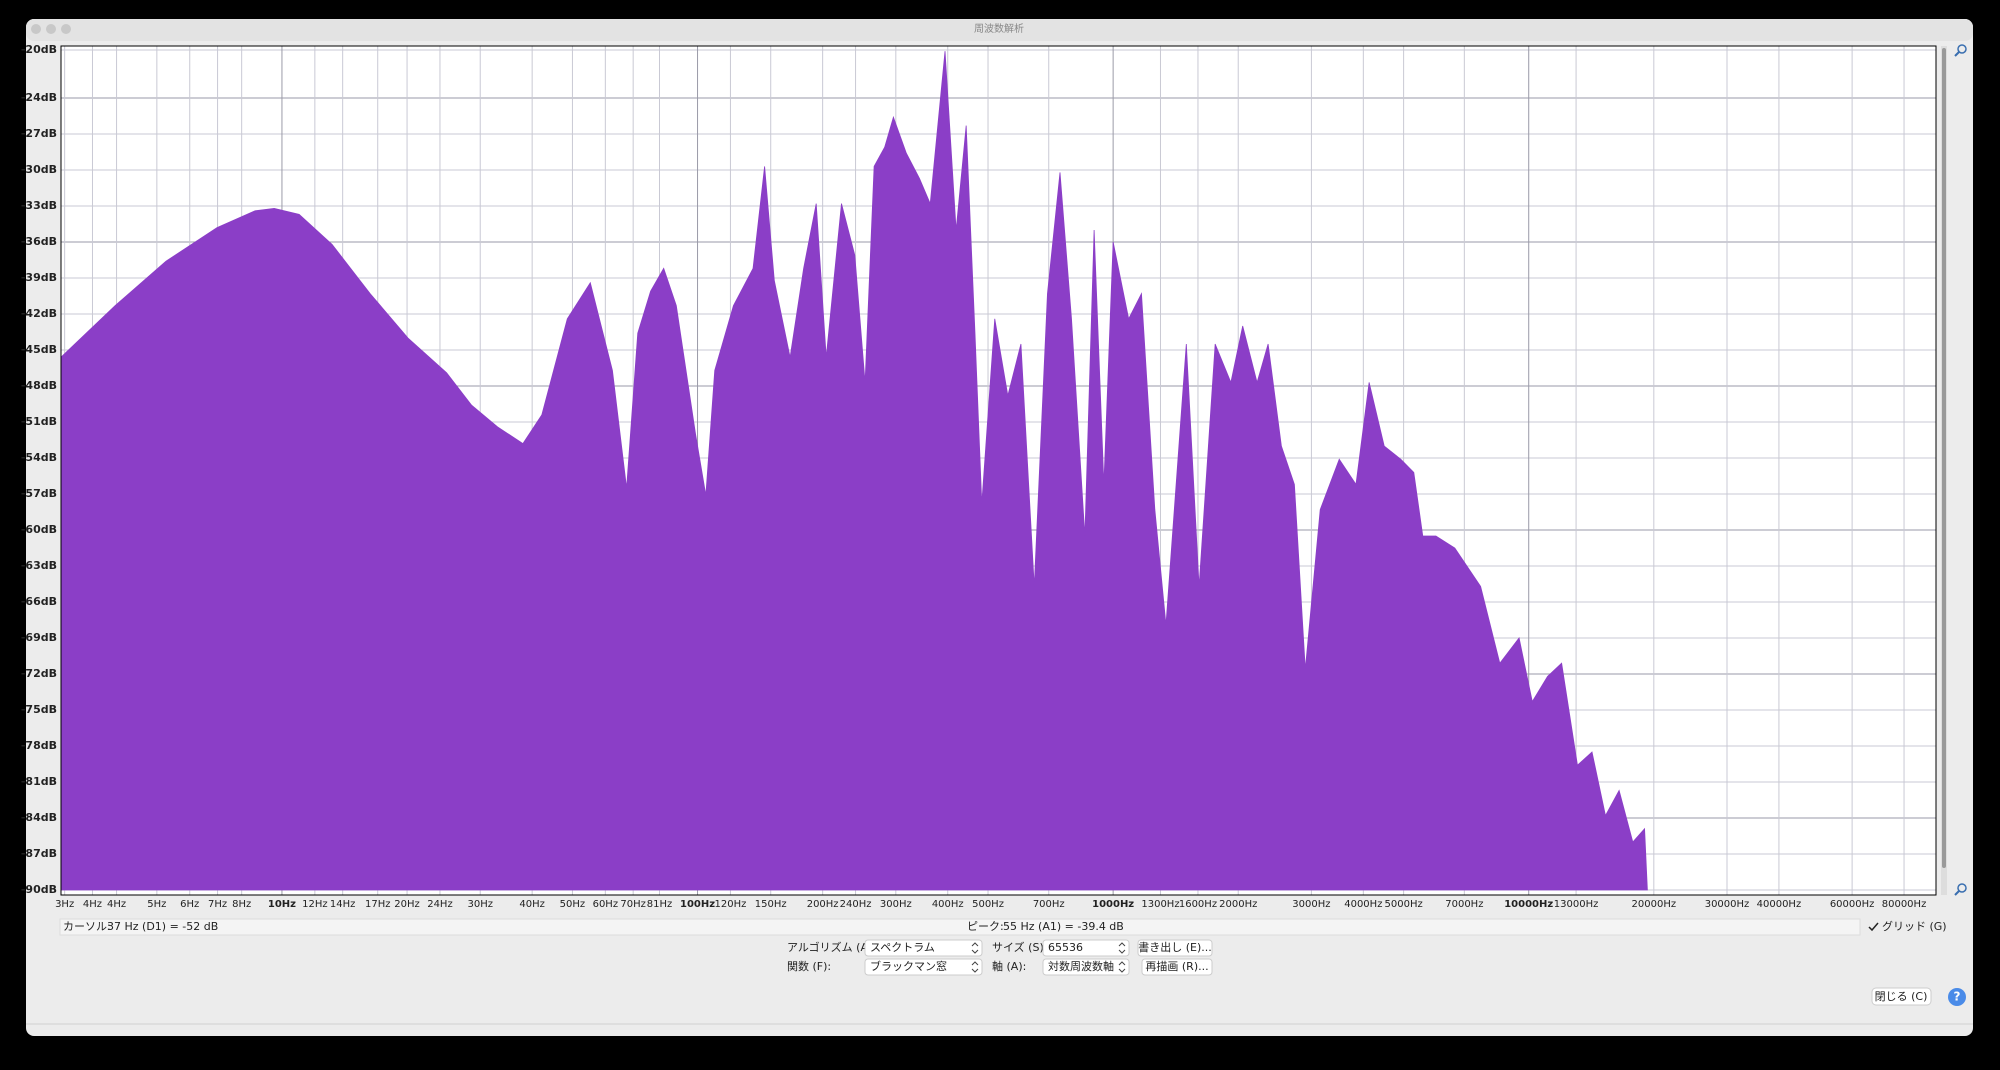 This screenshot has height=1070, width=2000. What do you see at coordinates (39, 313) in the screenshot?
I see `y-tick-label: -42dB` at bounding box center [39, 313].